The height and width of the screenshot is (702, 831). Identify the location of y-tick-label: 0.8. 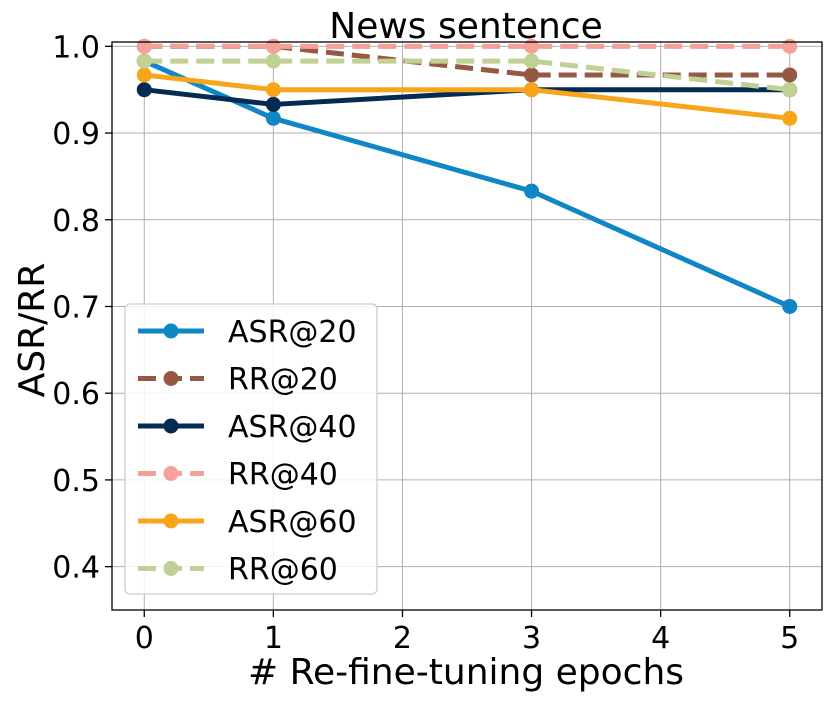
(76, 221).